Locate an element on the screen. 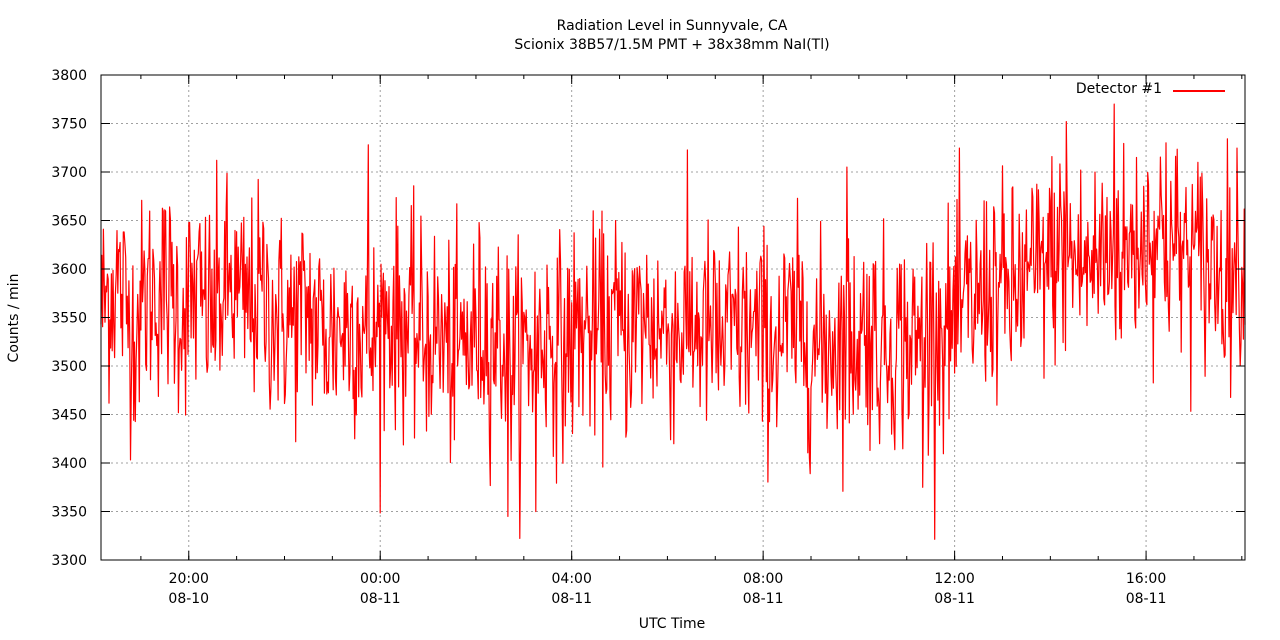  x-tick-label-time: 16:00 is located at coordinates (1146, 579).